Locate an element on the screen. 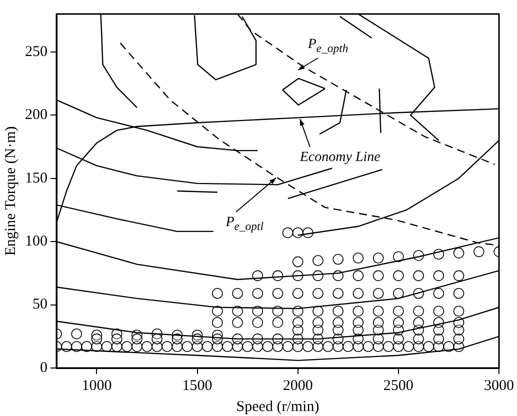 This screenshot has width=517, height=416. annotation: P$_{e_optl}$ is located at coordinates (245, 225).